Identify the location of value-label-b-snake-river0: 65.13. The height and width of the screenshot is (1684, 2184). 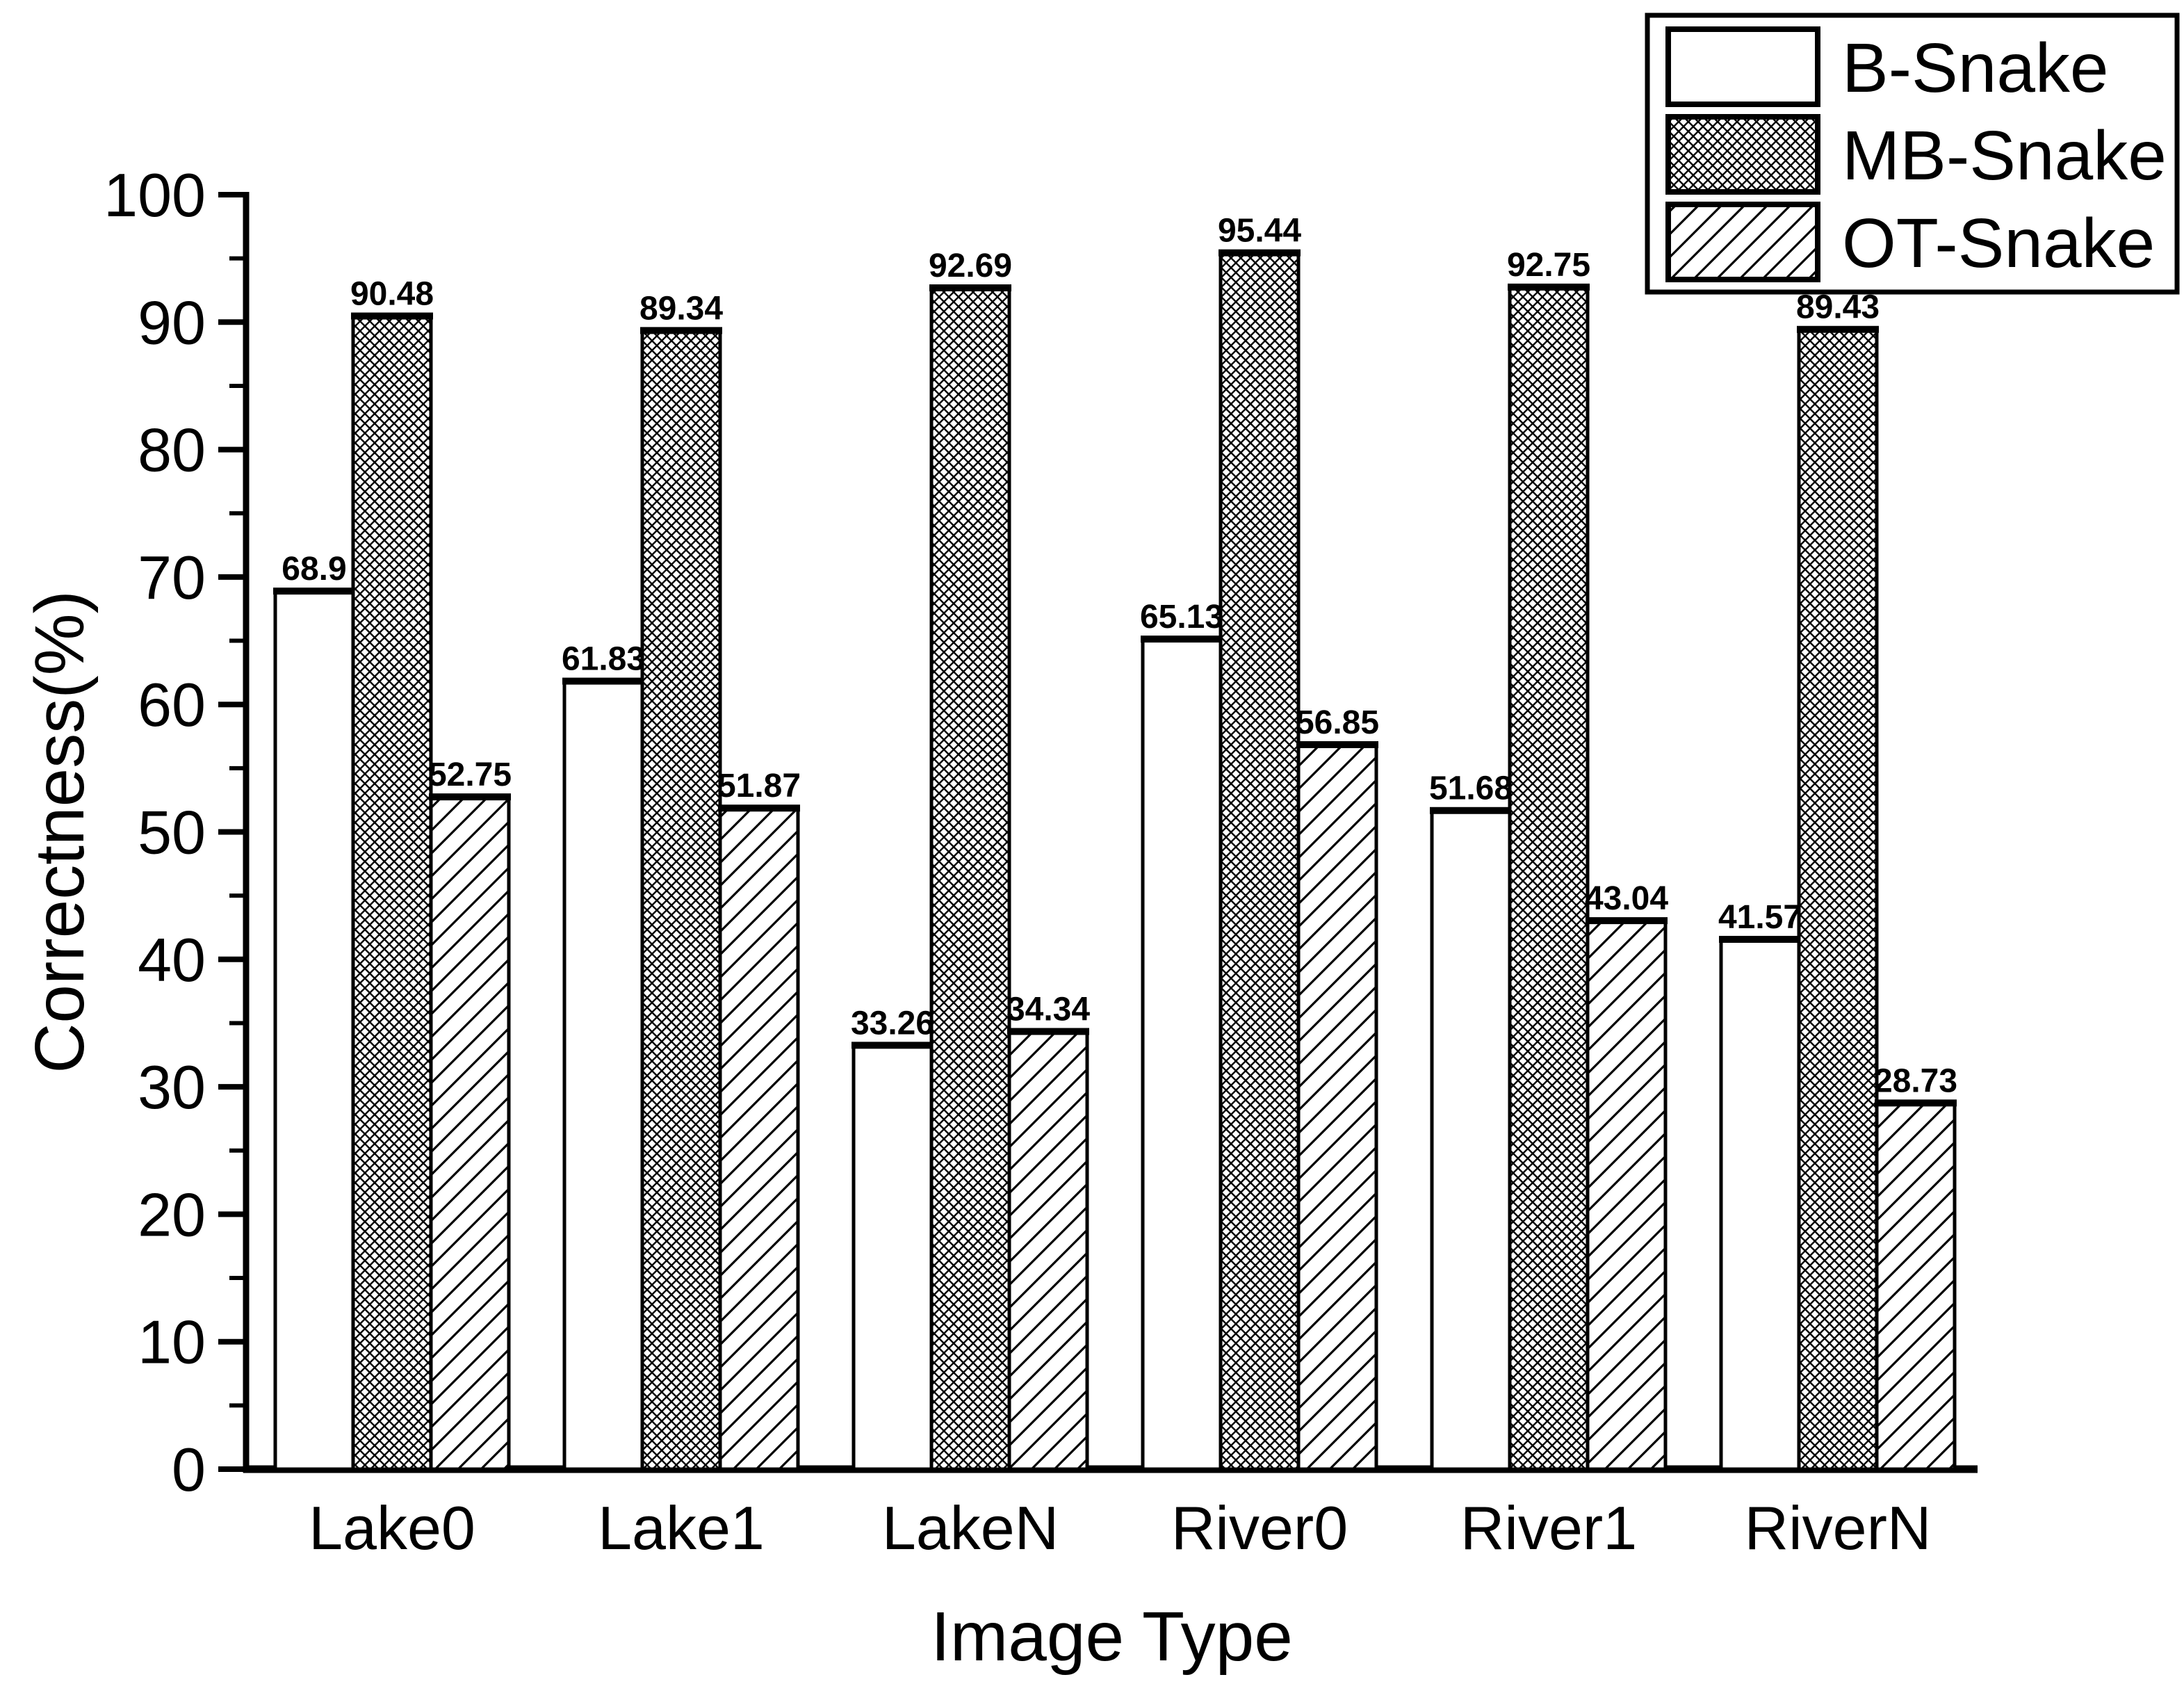
(1181, 617).